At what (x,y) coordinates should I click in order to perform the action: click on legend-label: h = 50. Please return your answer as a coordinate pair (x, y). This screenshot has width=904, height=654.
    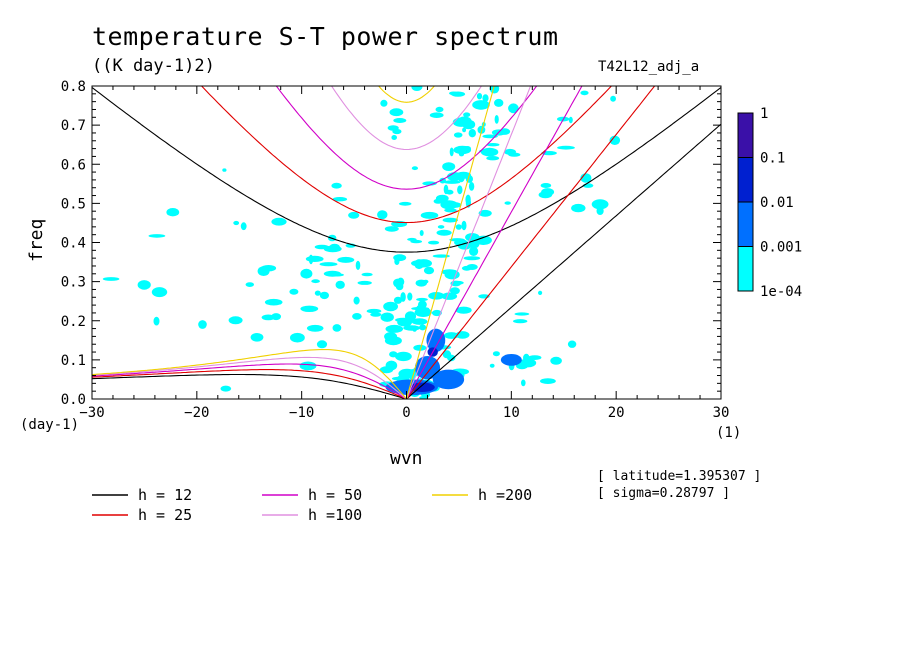
    Looking at the image, I should click on (335, 495).